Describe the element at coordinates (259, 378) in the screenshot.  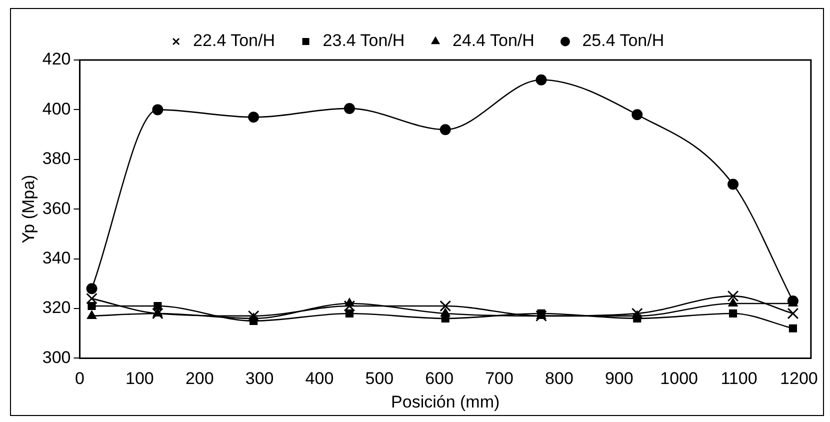
I see `x-tick-label: 300` at that location.